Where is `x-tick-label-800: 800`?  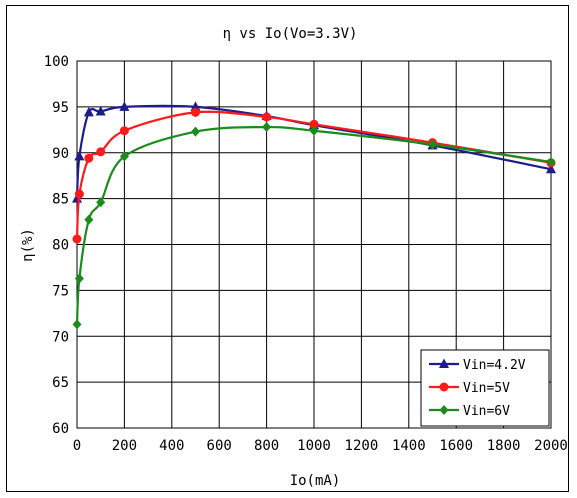
x-tick-label-800: 800 is located at coordinates (266, 446).